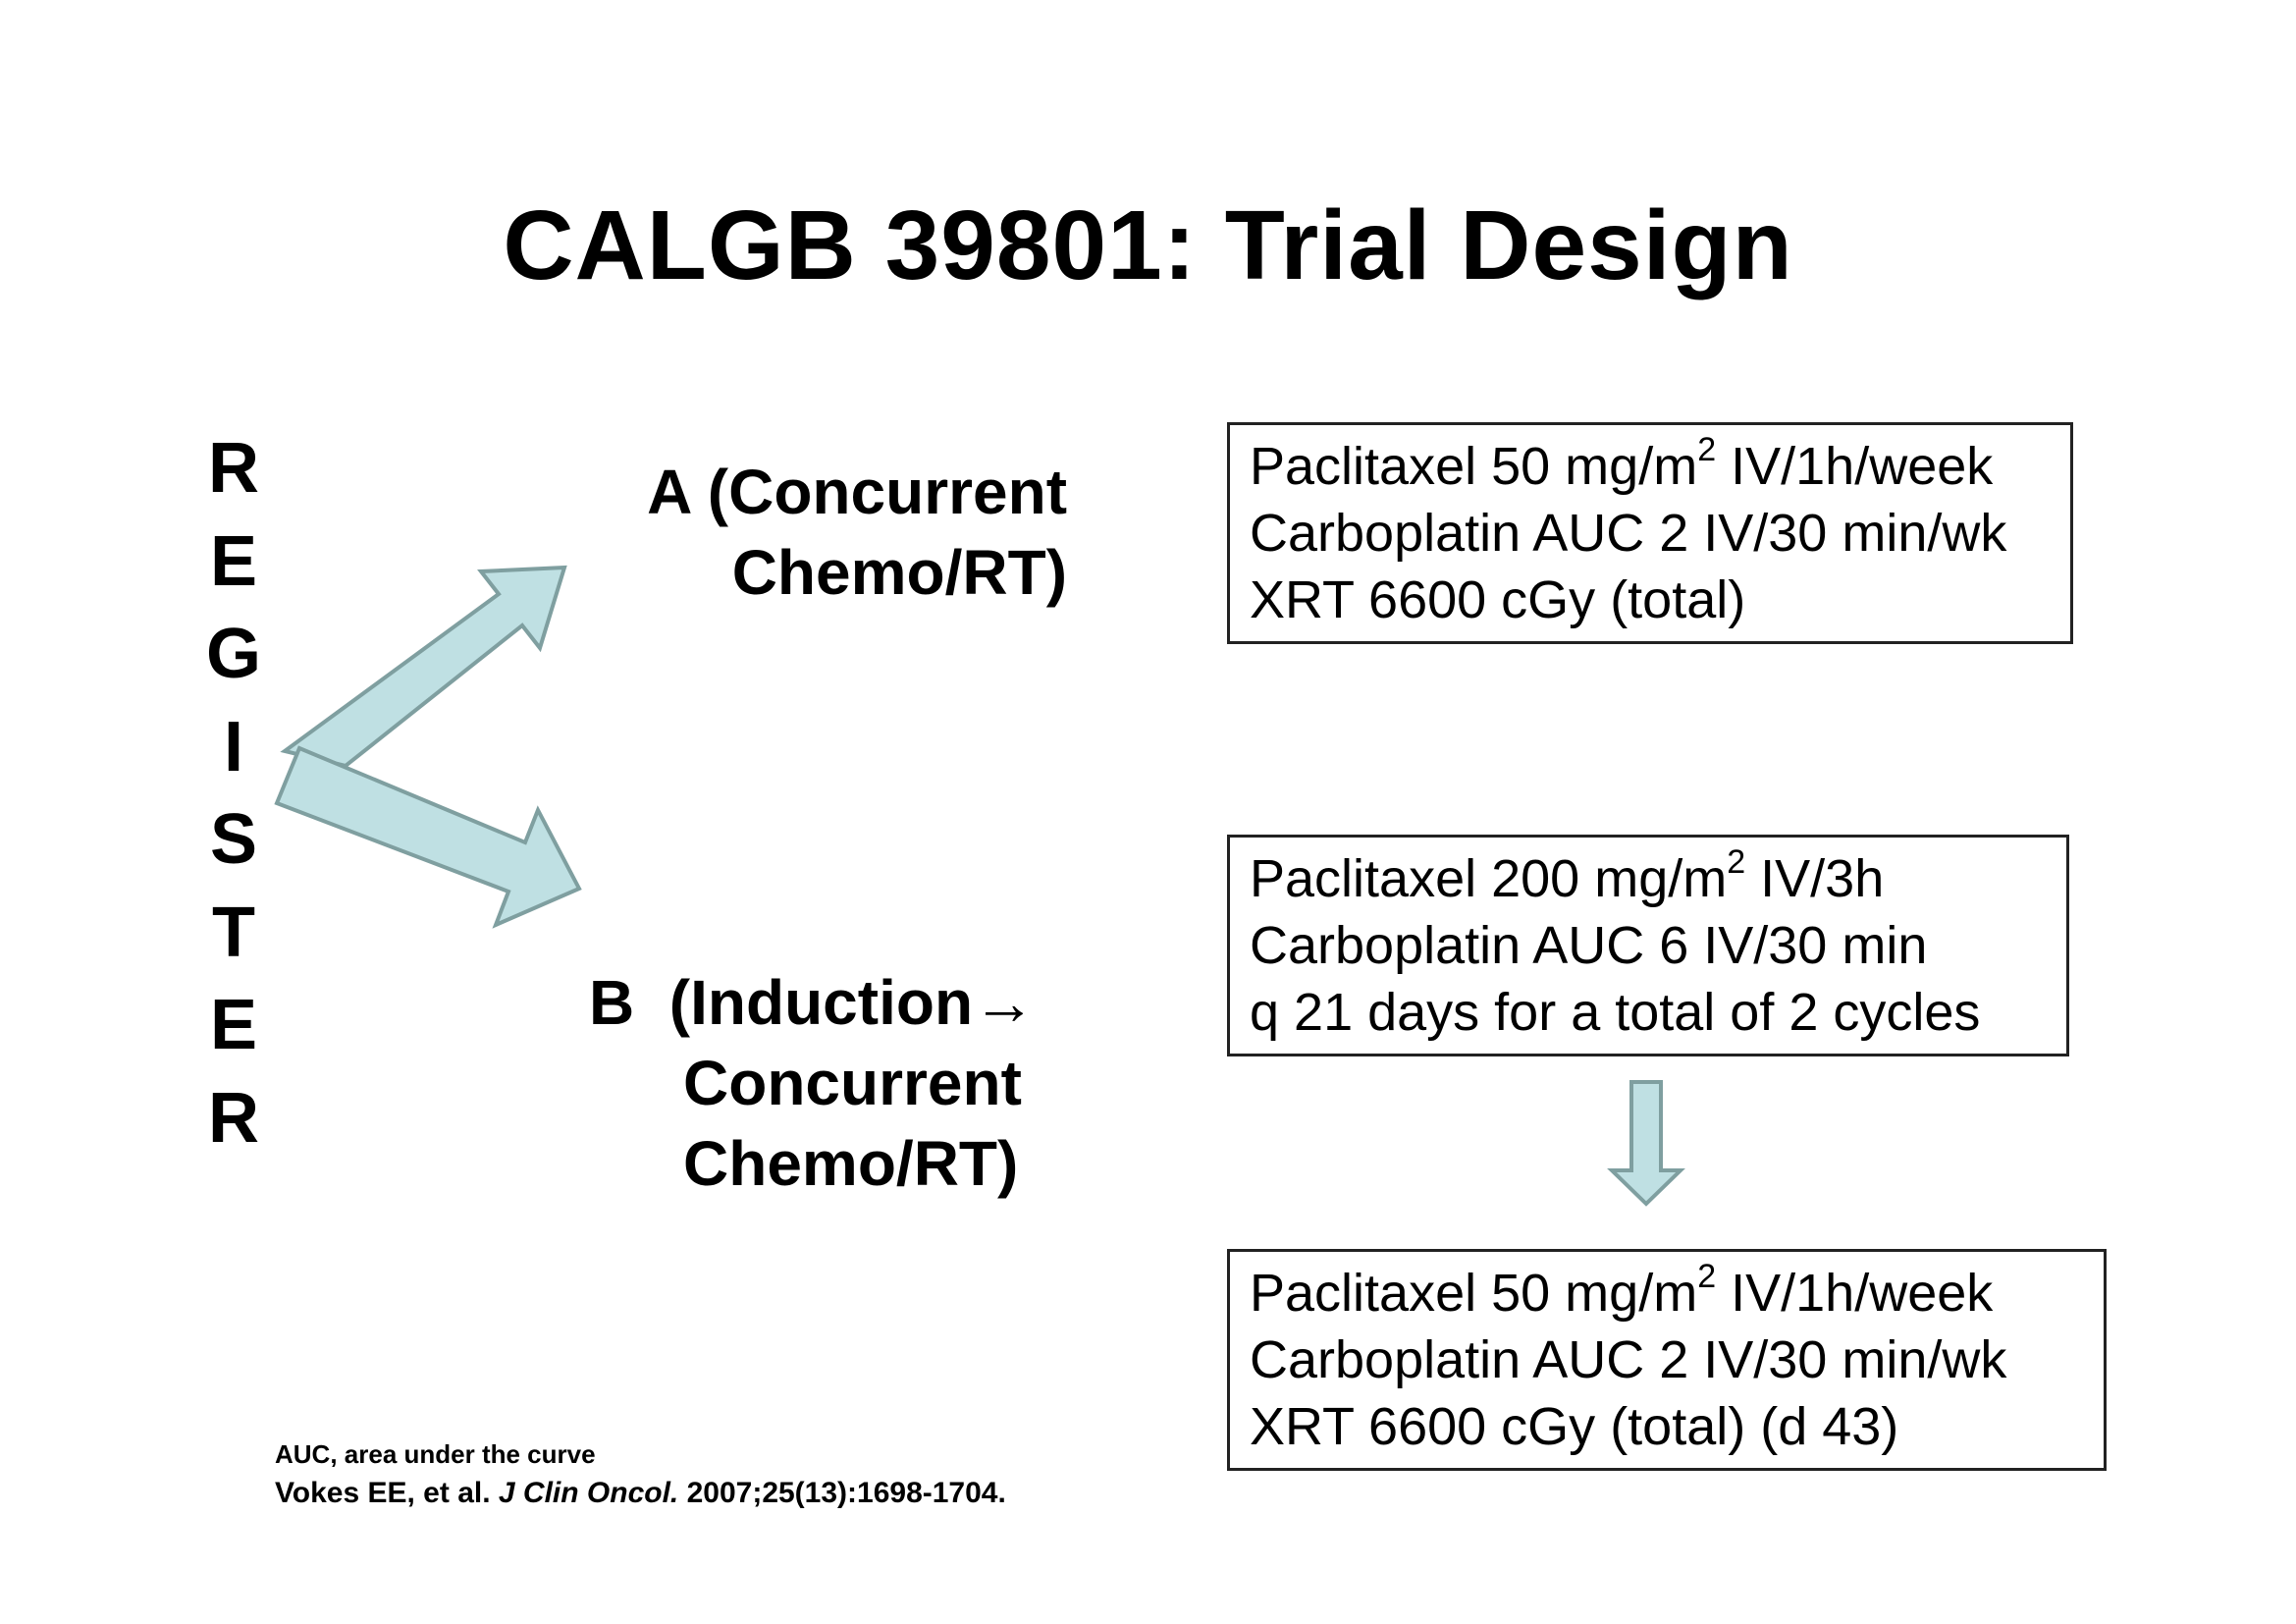 This screenshot has width=2296, height=1624. I want to click on arm-a-arrow-icon, so click(424, 667).